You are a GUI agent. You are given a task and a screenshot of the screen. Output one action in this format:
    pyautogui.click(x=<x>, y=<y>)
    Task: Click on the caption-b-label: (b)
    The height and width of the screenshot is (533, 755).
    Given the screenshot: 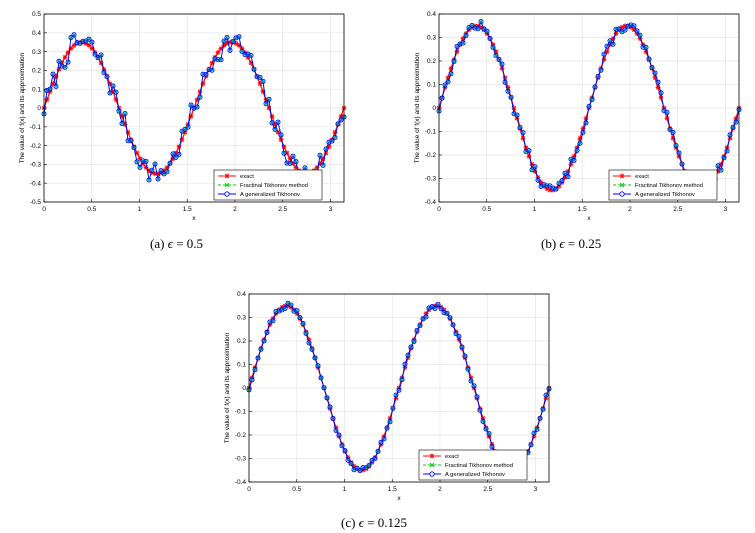 What is the action you would take?
    pyautogui.click(x=549, y=243)
    